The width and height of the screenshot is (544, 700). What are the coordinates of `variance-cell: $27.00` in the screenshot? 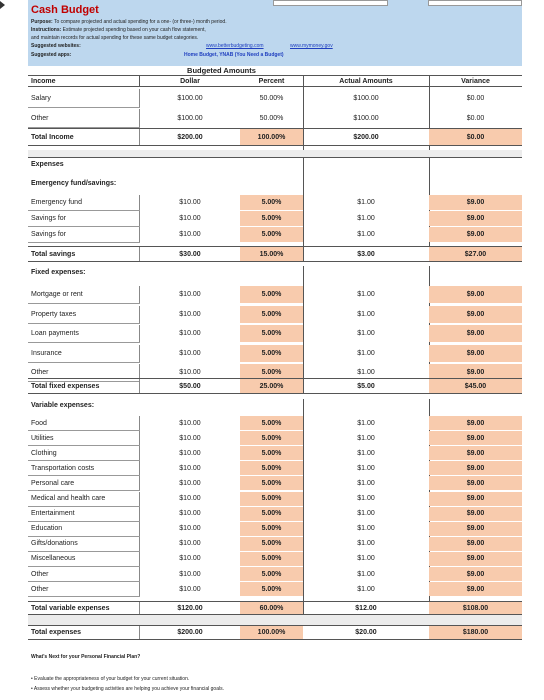 It's located at (475, 254).